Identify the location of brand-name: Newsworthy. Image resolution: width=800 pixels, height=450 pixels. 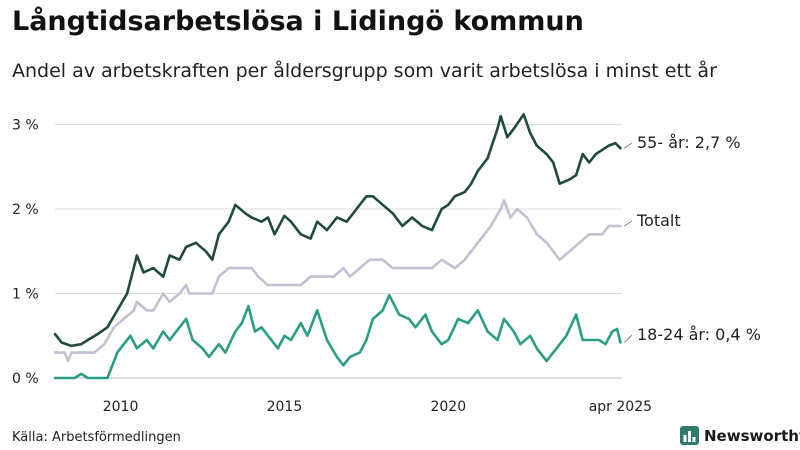
(752, 435).